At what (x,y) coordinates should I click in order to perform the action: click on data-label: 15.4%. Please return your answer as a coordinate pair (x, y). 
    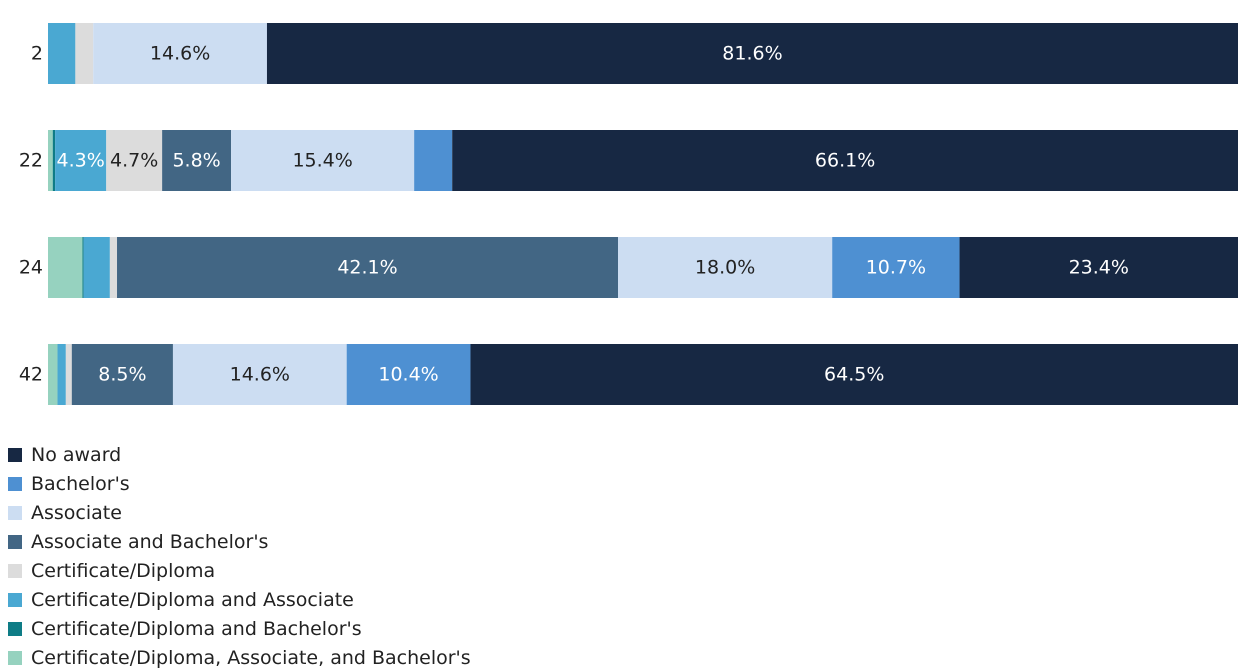
    Looking at the image, I should click on (322, 161).